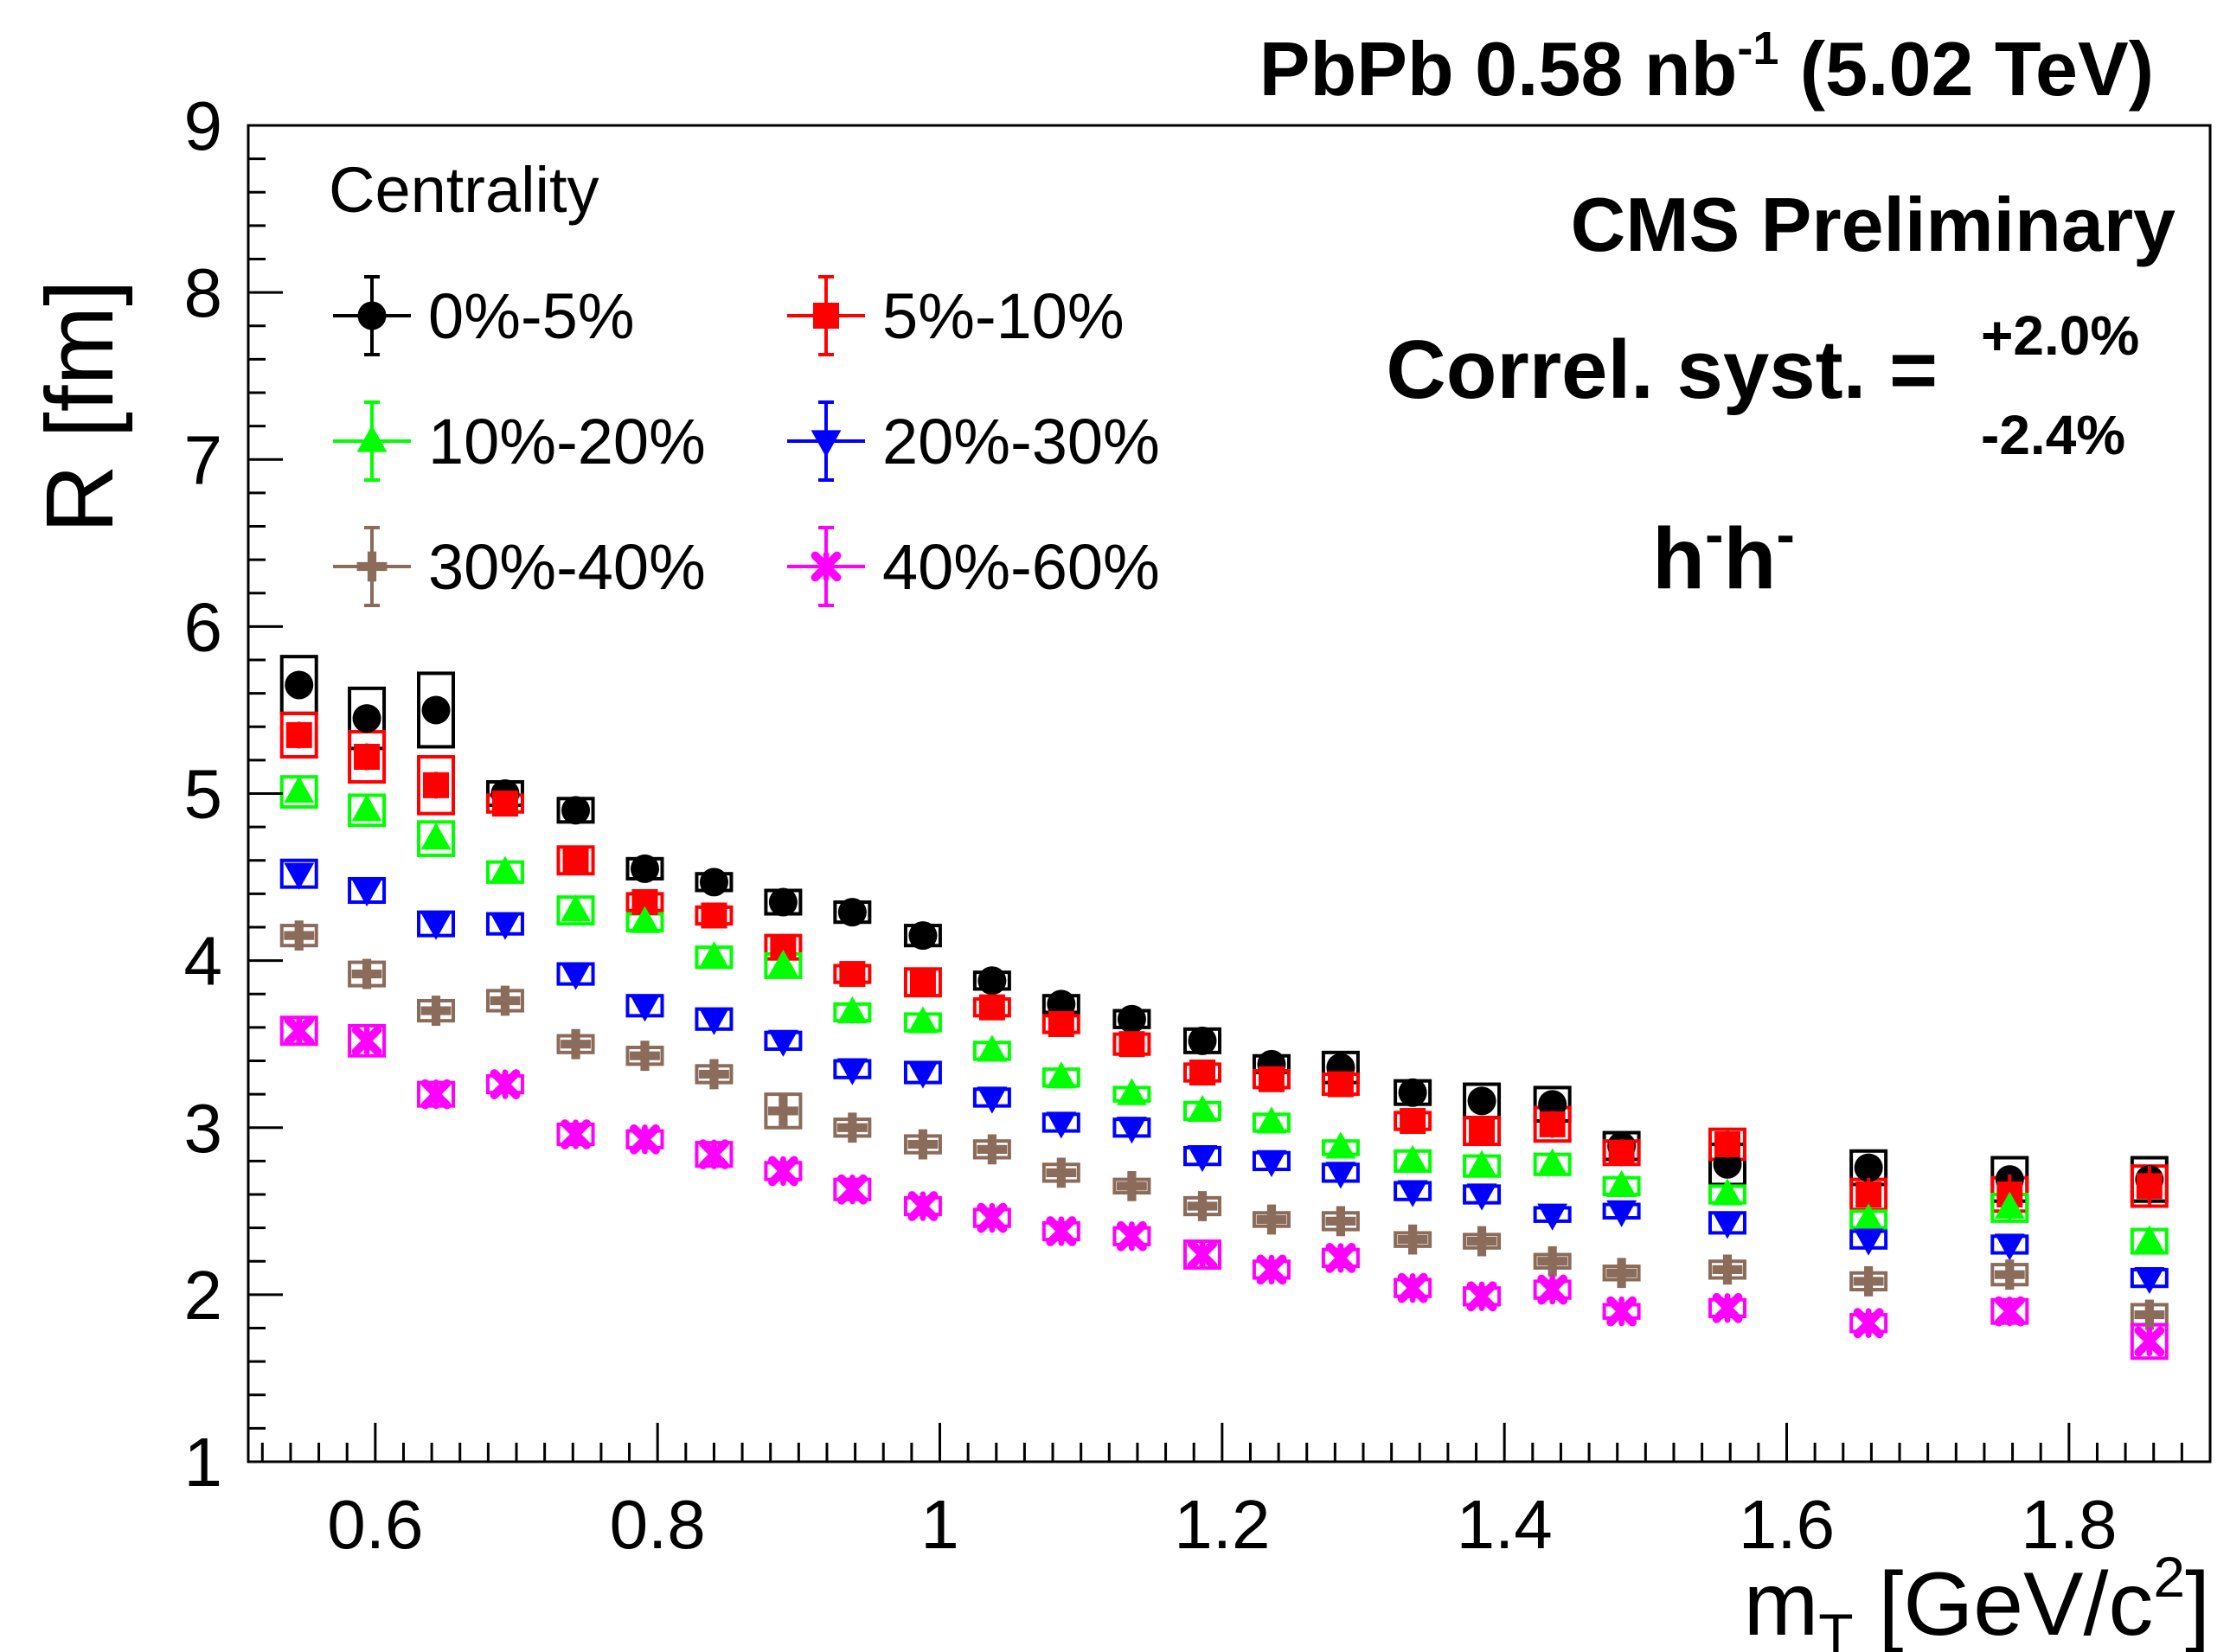 The height and width of the screenshot is (1652, 2230). I want to click on legend-entry-30pct-40pct: 30%-40%, so click(519, 566).